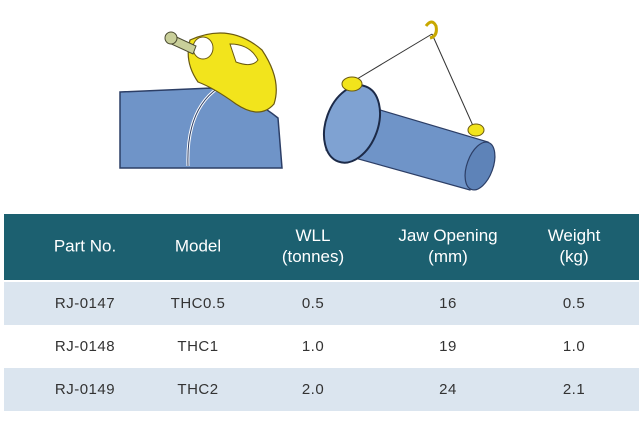 The width and height of the screenshot is (643, 426). What do you see at coordinates (198, 303) in the screenshot?
I see `table-cell: THC0.5` at bounding box center [198, 303].